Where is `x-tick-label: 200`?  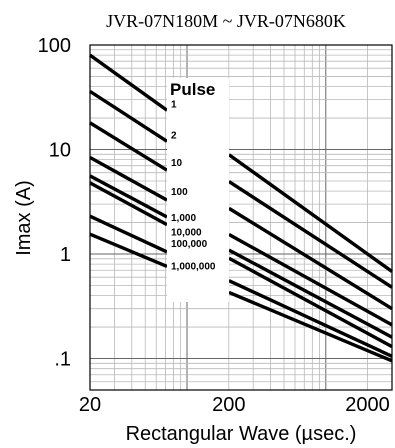 x-tick-label: 200 is located at coordinates (228, 405).